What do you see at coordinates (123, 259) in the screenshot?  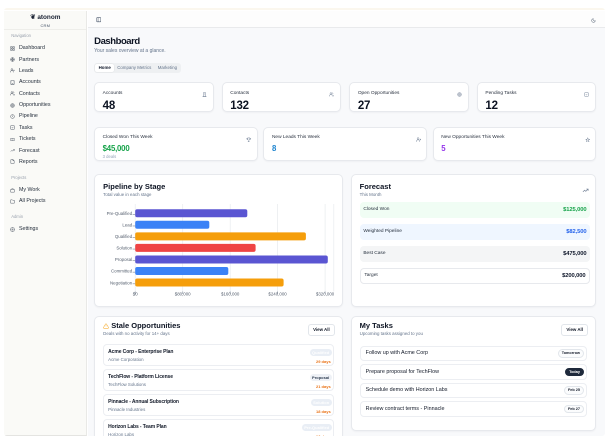 I see `svg-text: Proposal` at bounding box center [123, 259].